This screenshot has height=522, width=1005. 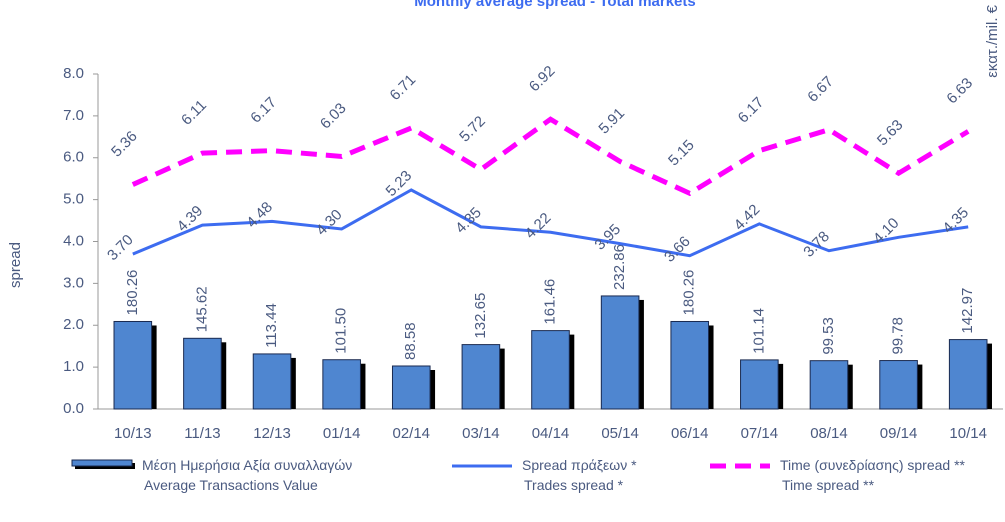 I want to click on x-tick-label: 09/14, so click(x=899, y=433).